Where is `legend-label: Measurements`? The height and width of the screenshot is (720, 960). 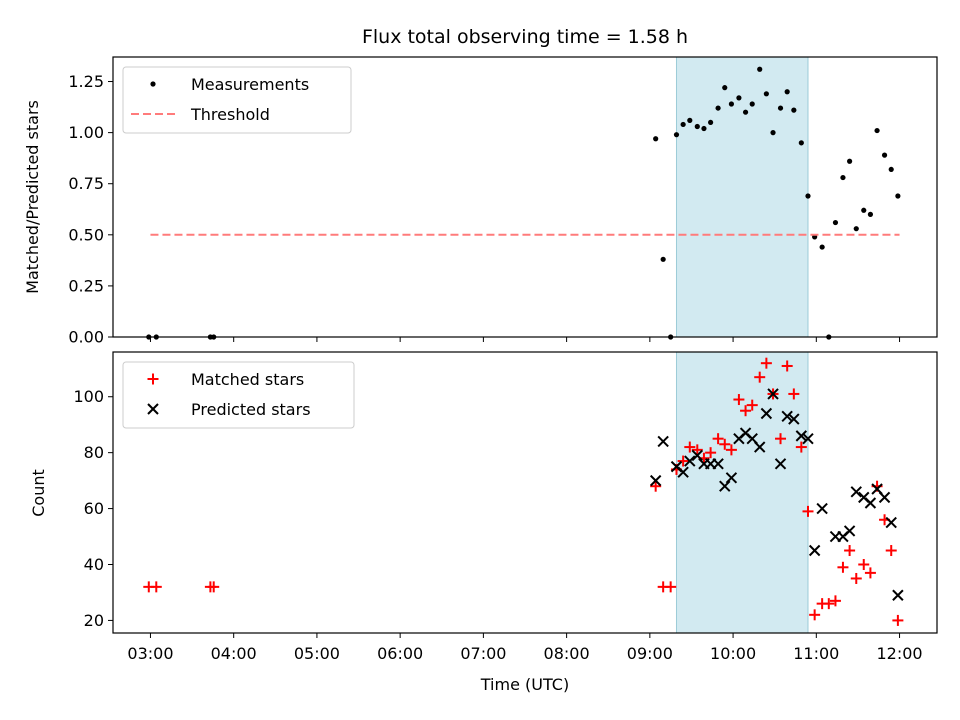
legend-label: Measurements is located at coordinates (250, 84).